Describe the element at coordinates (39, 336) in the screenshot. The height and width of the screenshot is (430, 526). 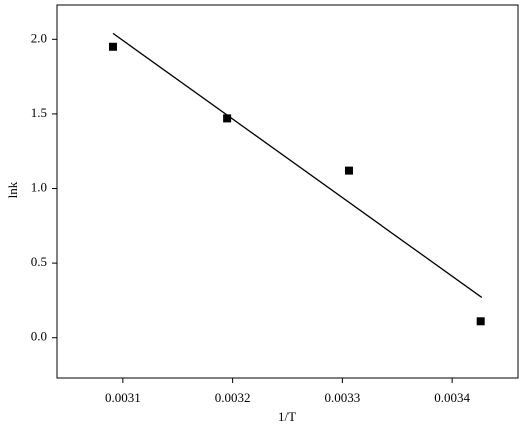
I see `y-tick-label: 0.0` at that location.